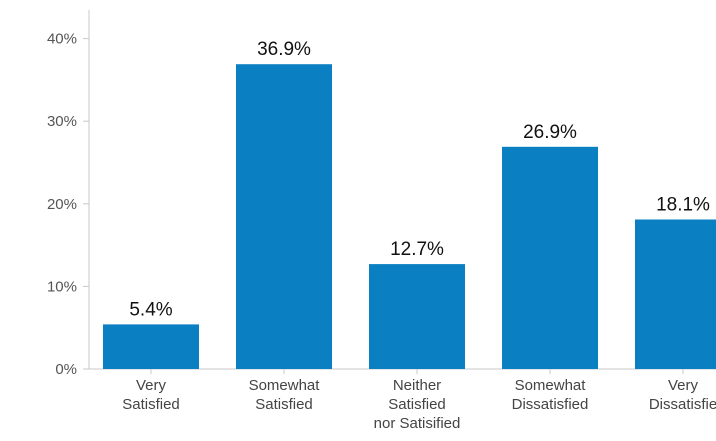 The width and height of the screenshot is (716, 441). Describe the element at coordinates (62, 286) in the screenshot. I see `y-tick-label: 10%` at that location.